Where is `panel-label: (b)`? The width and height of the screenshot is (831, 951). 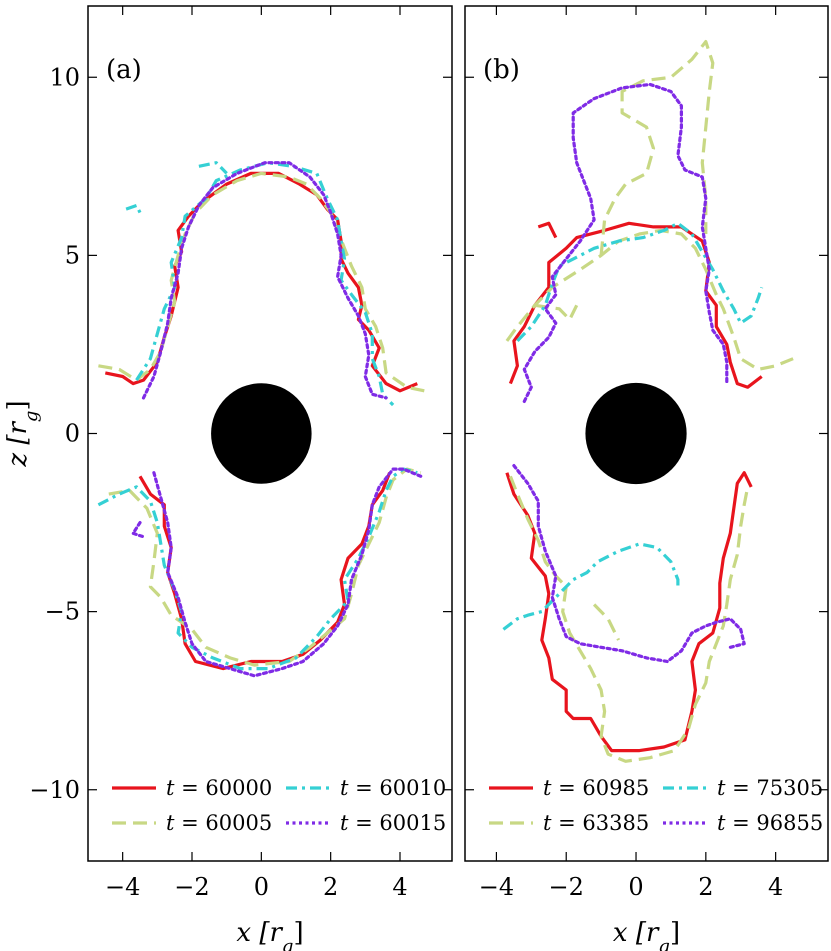
panel-label: (b) is located at coordinates (501, 70).